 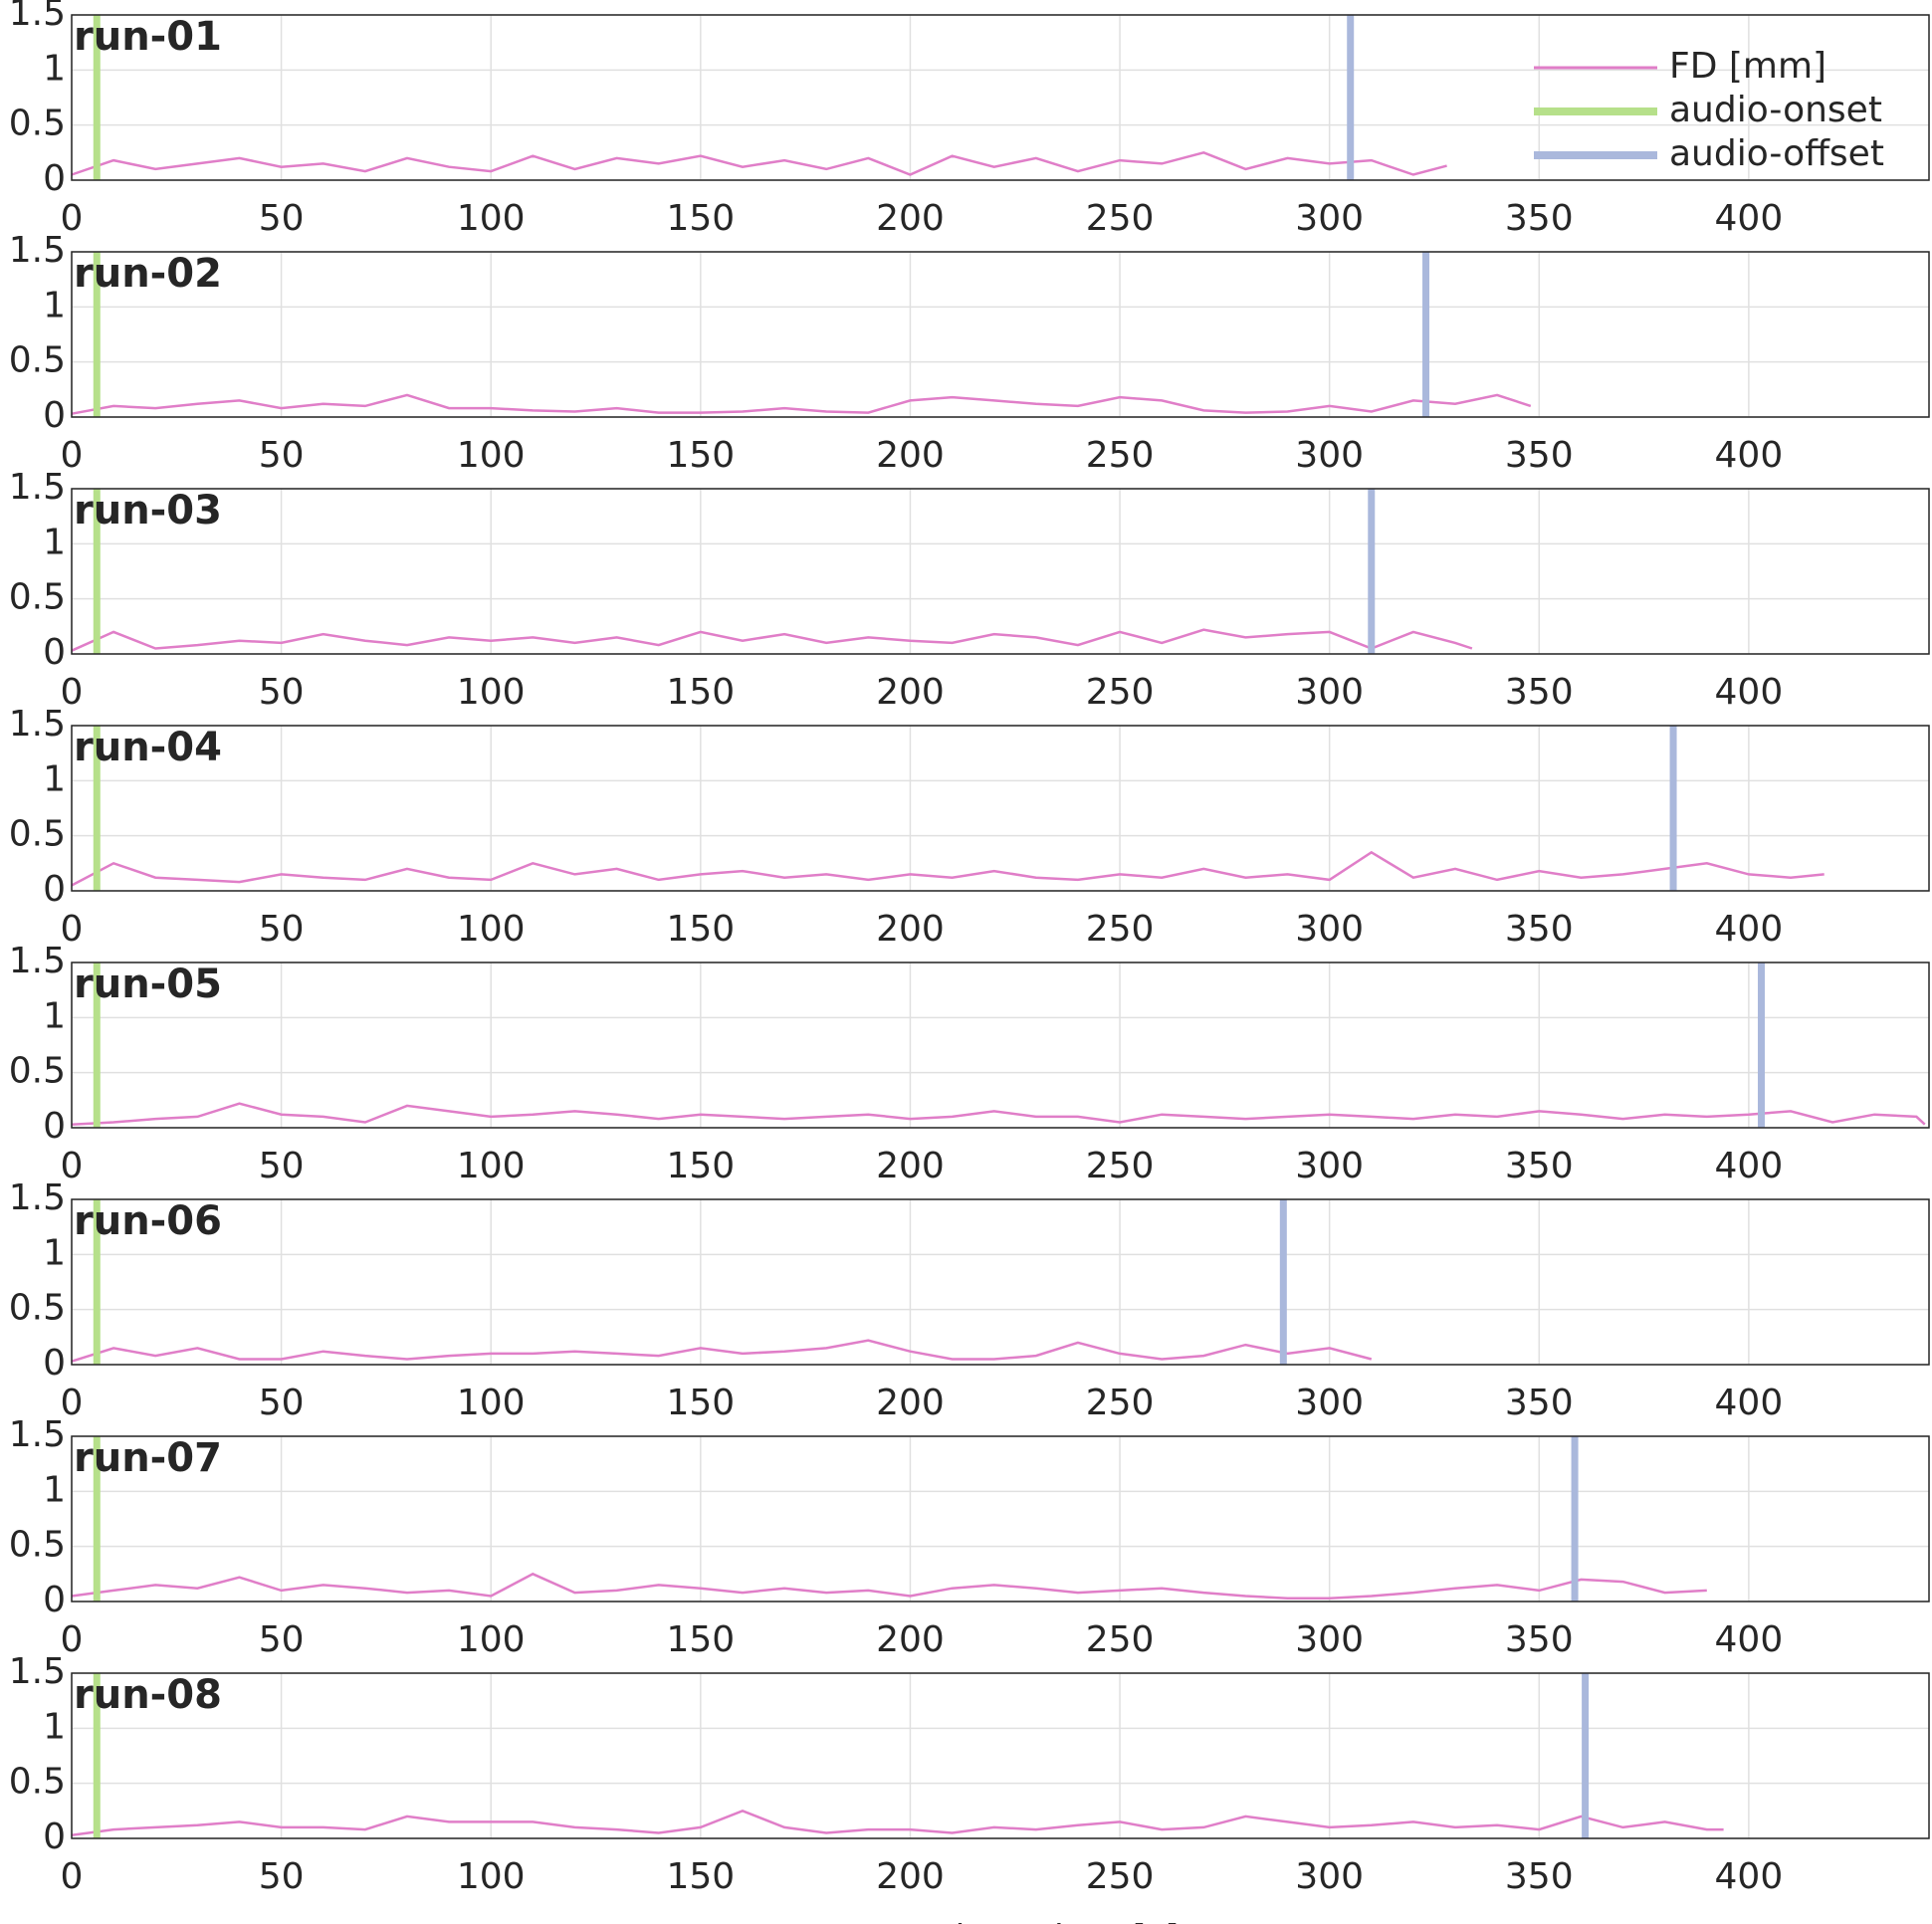 What do you see at coordinates (148, 37) in the screenshot?
I see `panel-title: run-01` at bounding box center [148, 37].